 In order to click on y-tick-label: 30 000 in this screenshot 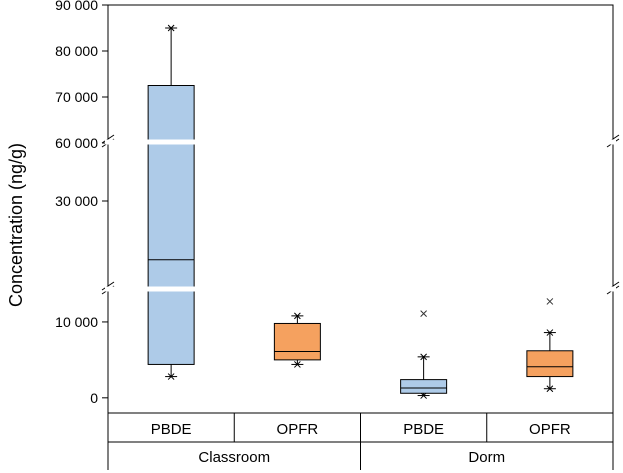, I will do `click(76, 201)`.